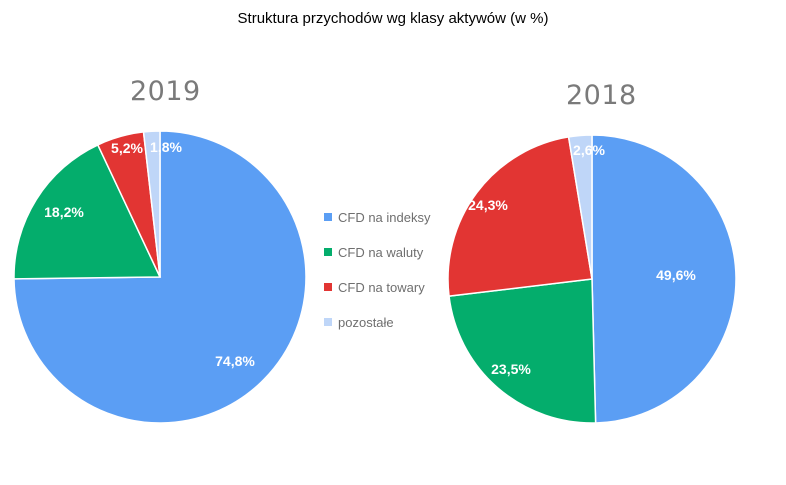 The width and height of the screenshot is (786, 485). I want to click on slice-label-pozostale-2018: 2,6%, so click(589, 150).